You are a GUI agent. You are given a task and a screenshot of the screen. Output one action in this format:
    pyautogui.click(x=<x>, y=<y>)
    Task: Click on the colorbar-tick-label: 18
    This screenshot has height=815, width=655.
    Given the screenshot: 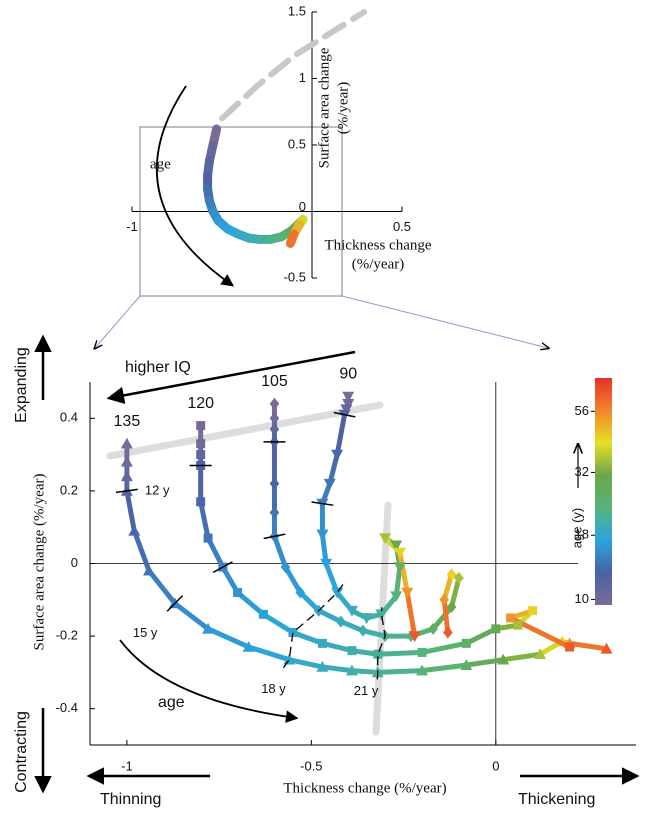 What is the action you would take?
    pyautogui.click(x=582, y=534)
    